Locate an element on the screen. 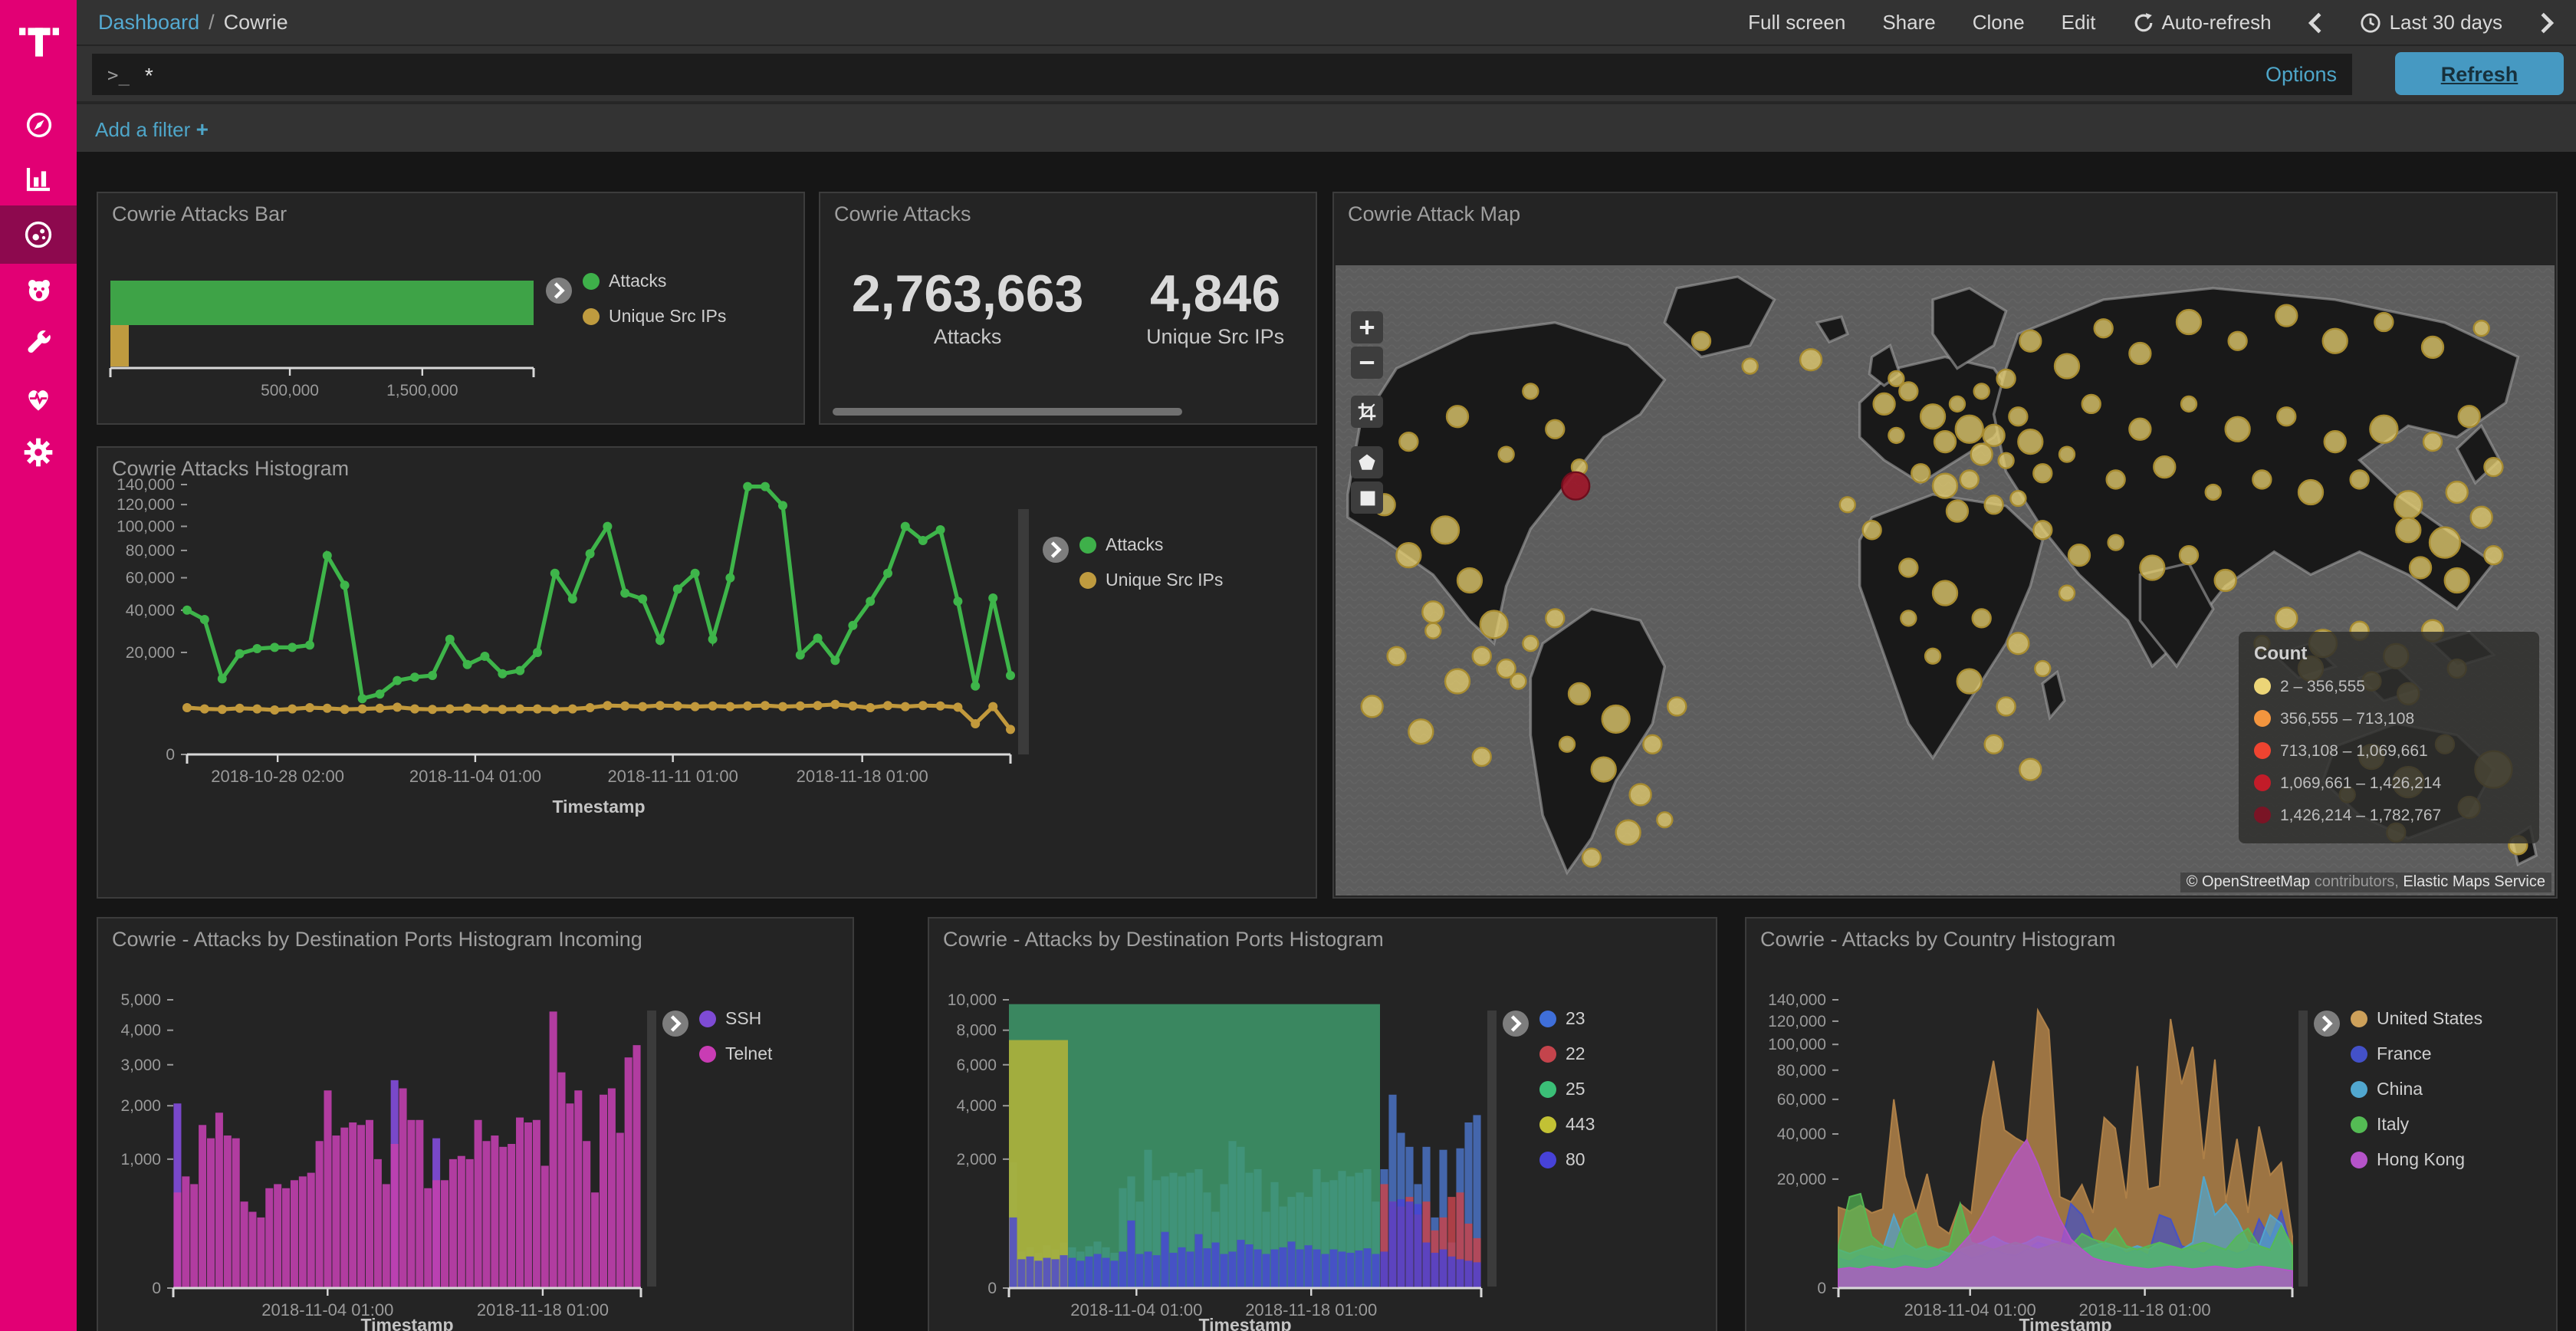 This screenshot has width=2576, height=1331. search-input: >_ * Options is located at coordinates (1222, 74).